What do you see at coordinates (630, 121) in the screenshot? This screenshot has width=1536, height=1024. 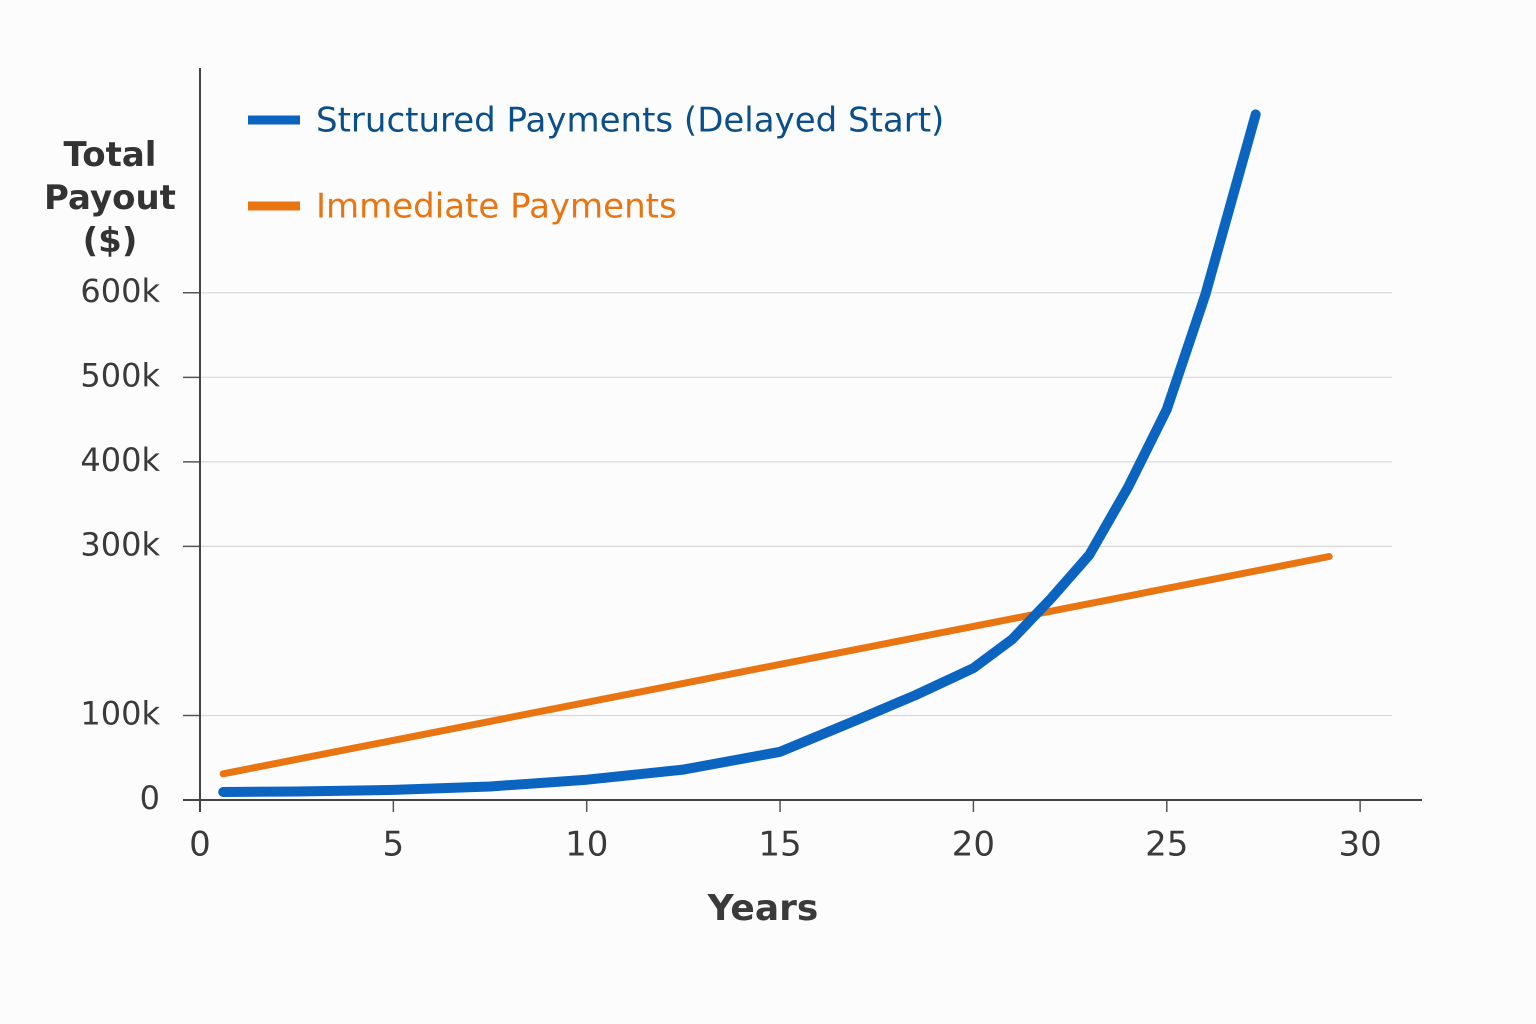 I see `legend-label: Structured Payments (Delayed Start)` at bounding box center [630, 121].